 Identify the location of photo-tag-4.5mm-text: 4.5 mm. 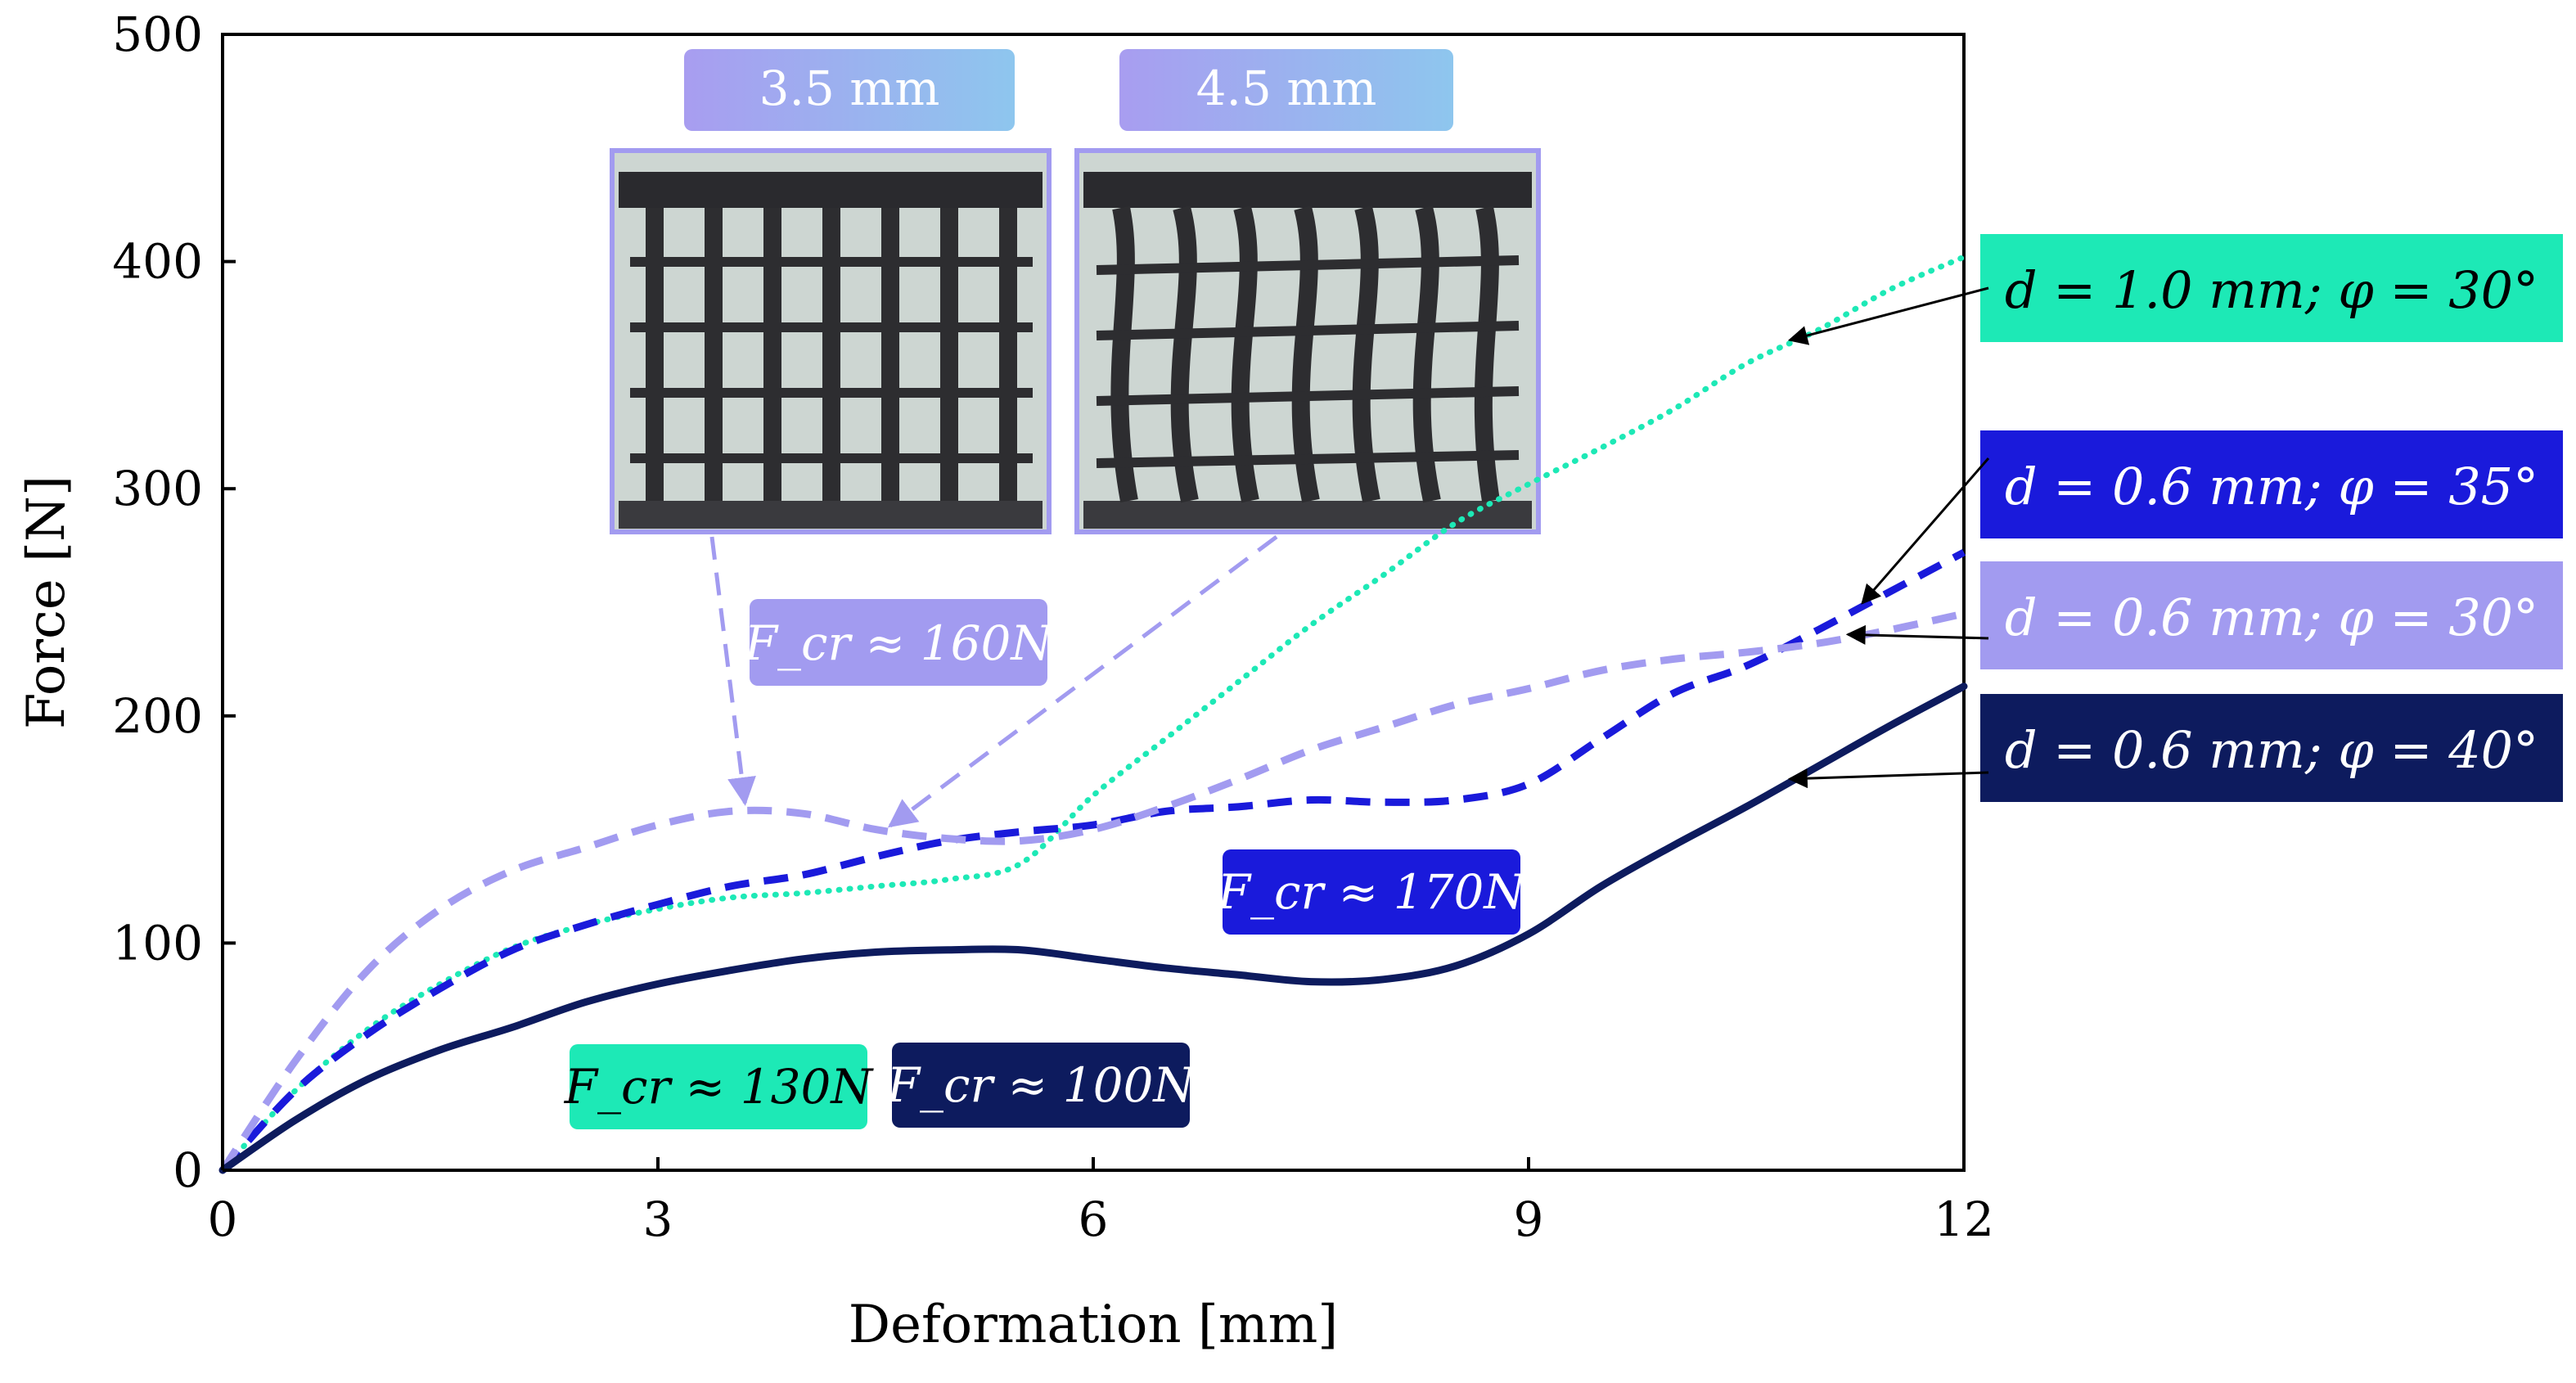
(1286, 88).